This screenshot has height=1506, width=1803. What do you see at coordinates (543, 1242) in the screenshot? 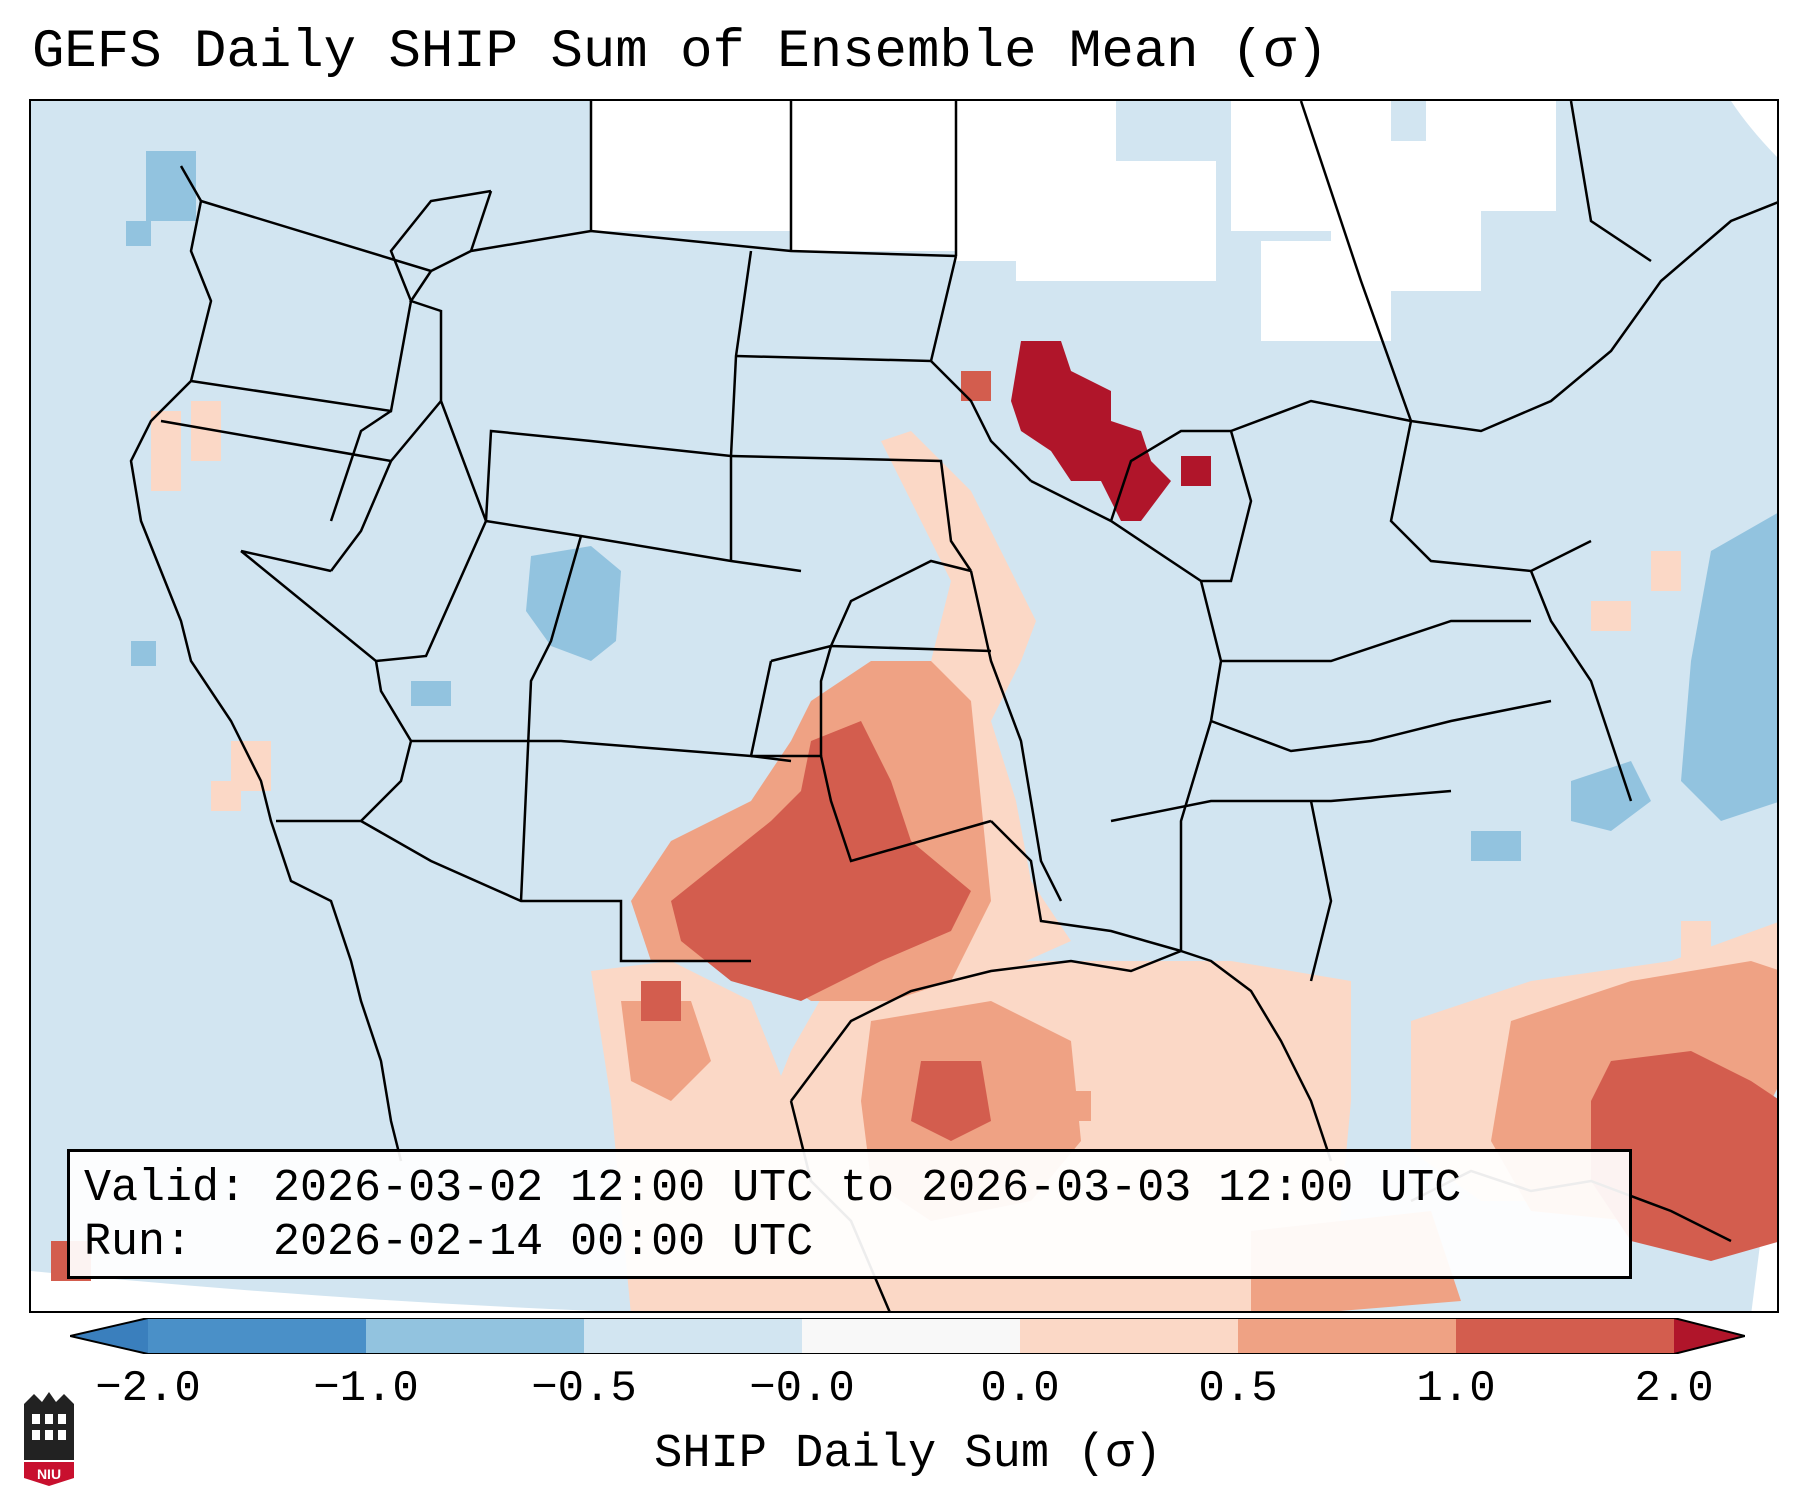
I see `run-value: 2026-02-14 00:00 UTC` at bounding box center [543, 1242].